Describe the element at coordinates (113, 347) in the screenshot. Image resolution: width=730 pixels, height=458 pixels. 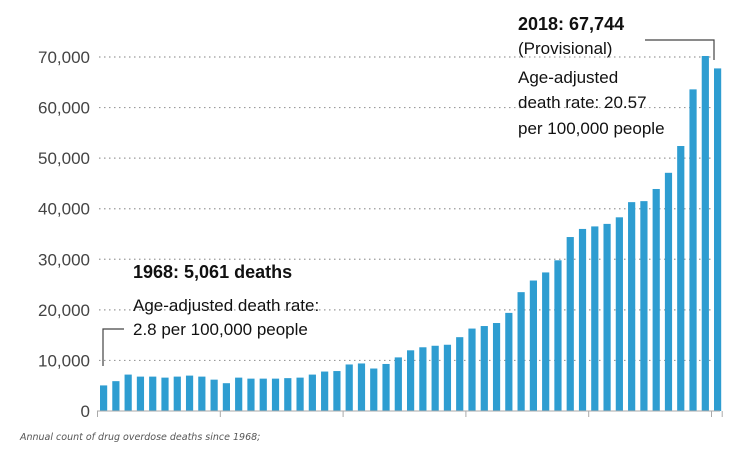
I see `annotation-1968-leader` at that location.